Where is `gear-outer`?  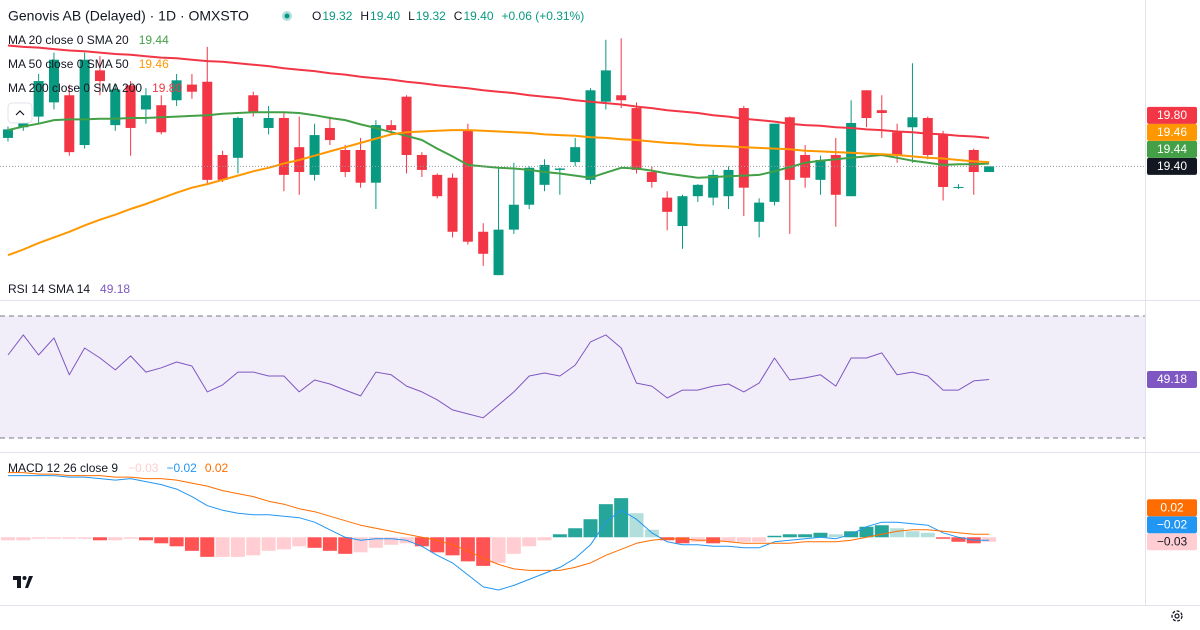
gear-outer is located at coordinates (1177, 616).